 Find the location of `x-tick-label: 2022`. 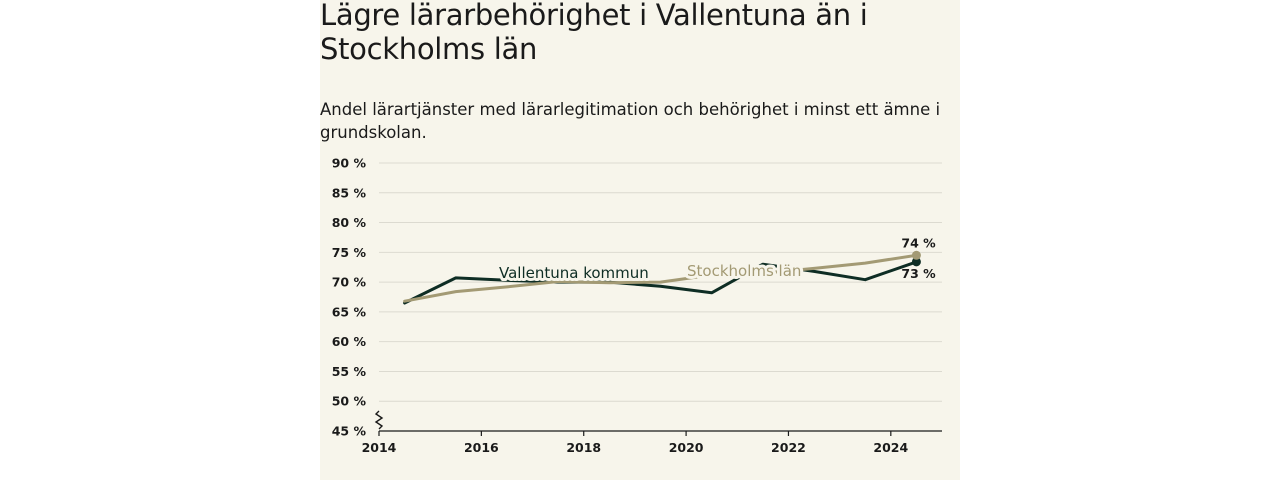

x-tick-label: 2022 is located at coordinates (788, 447).